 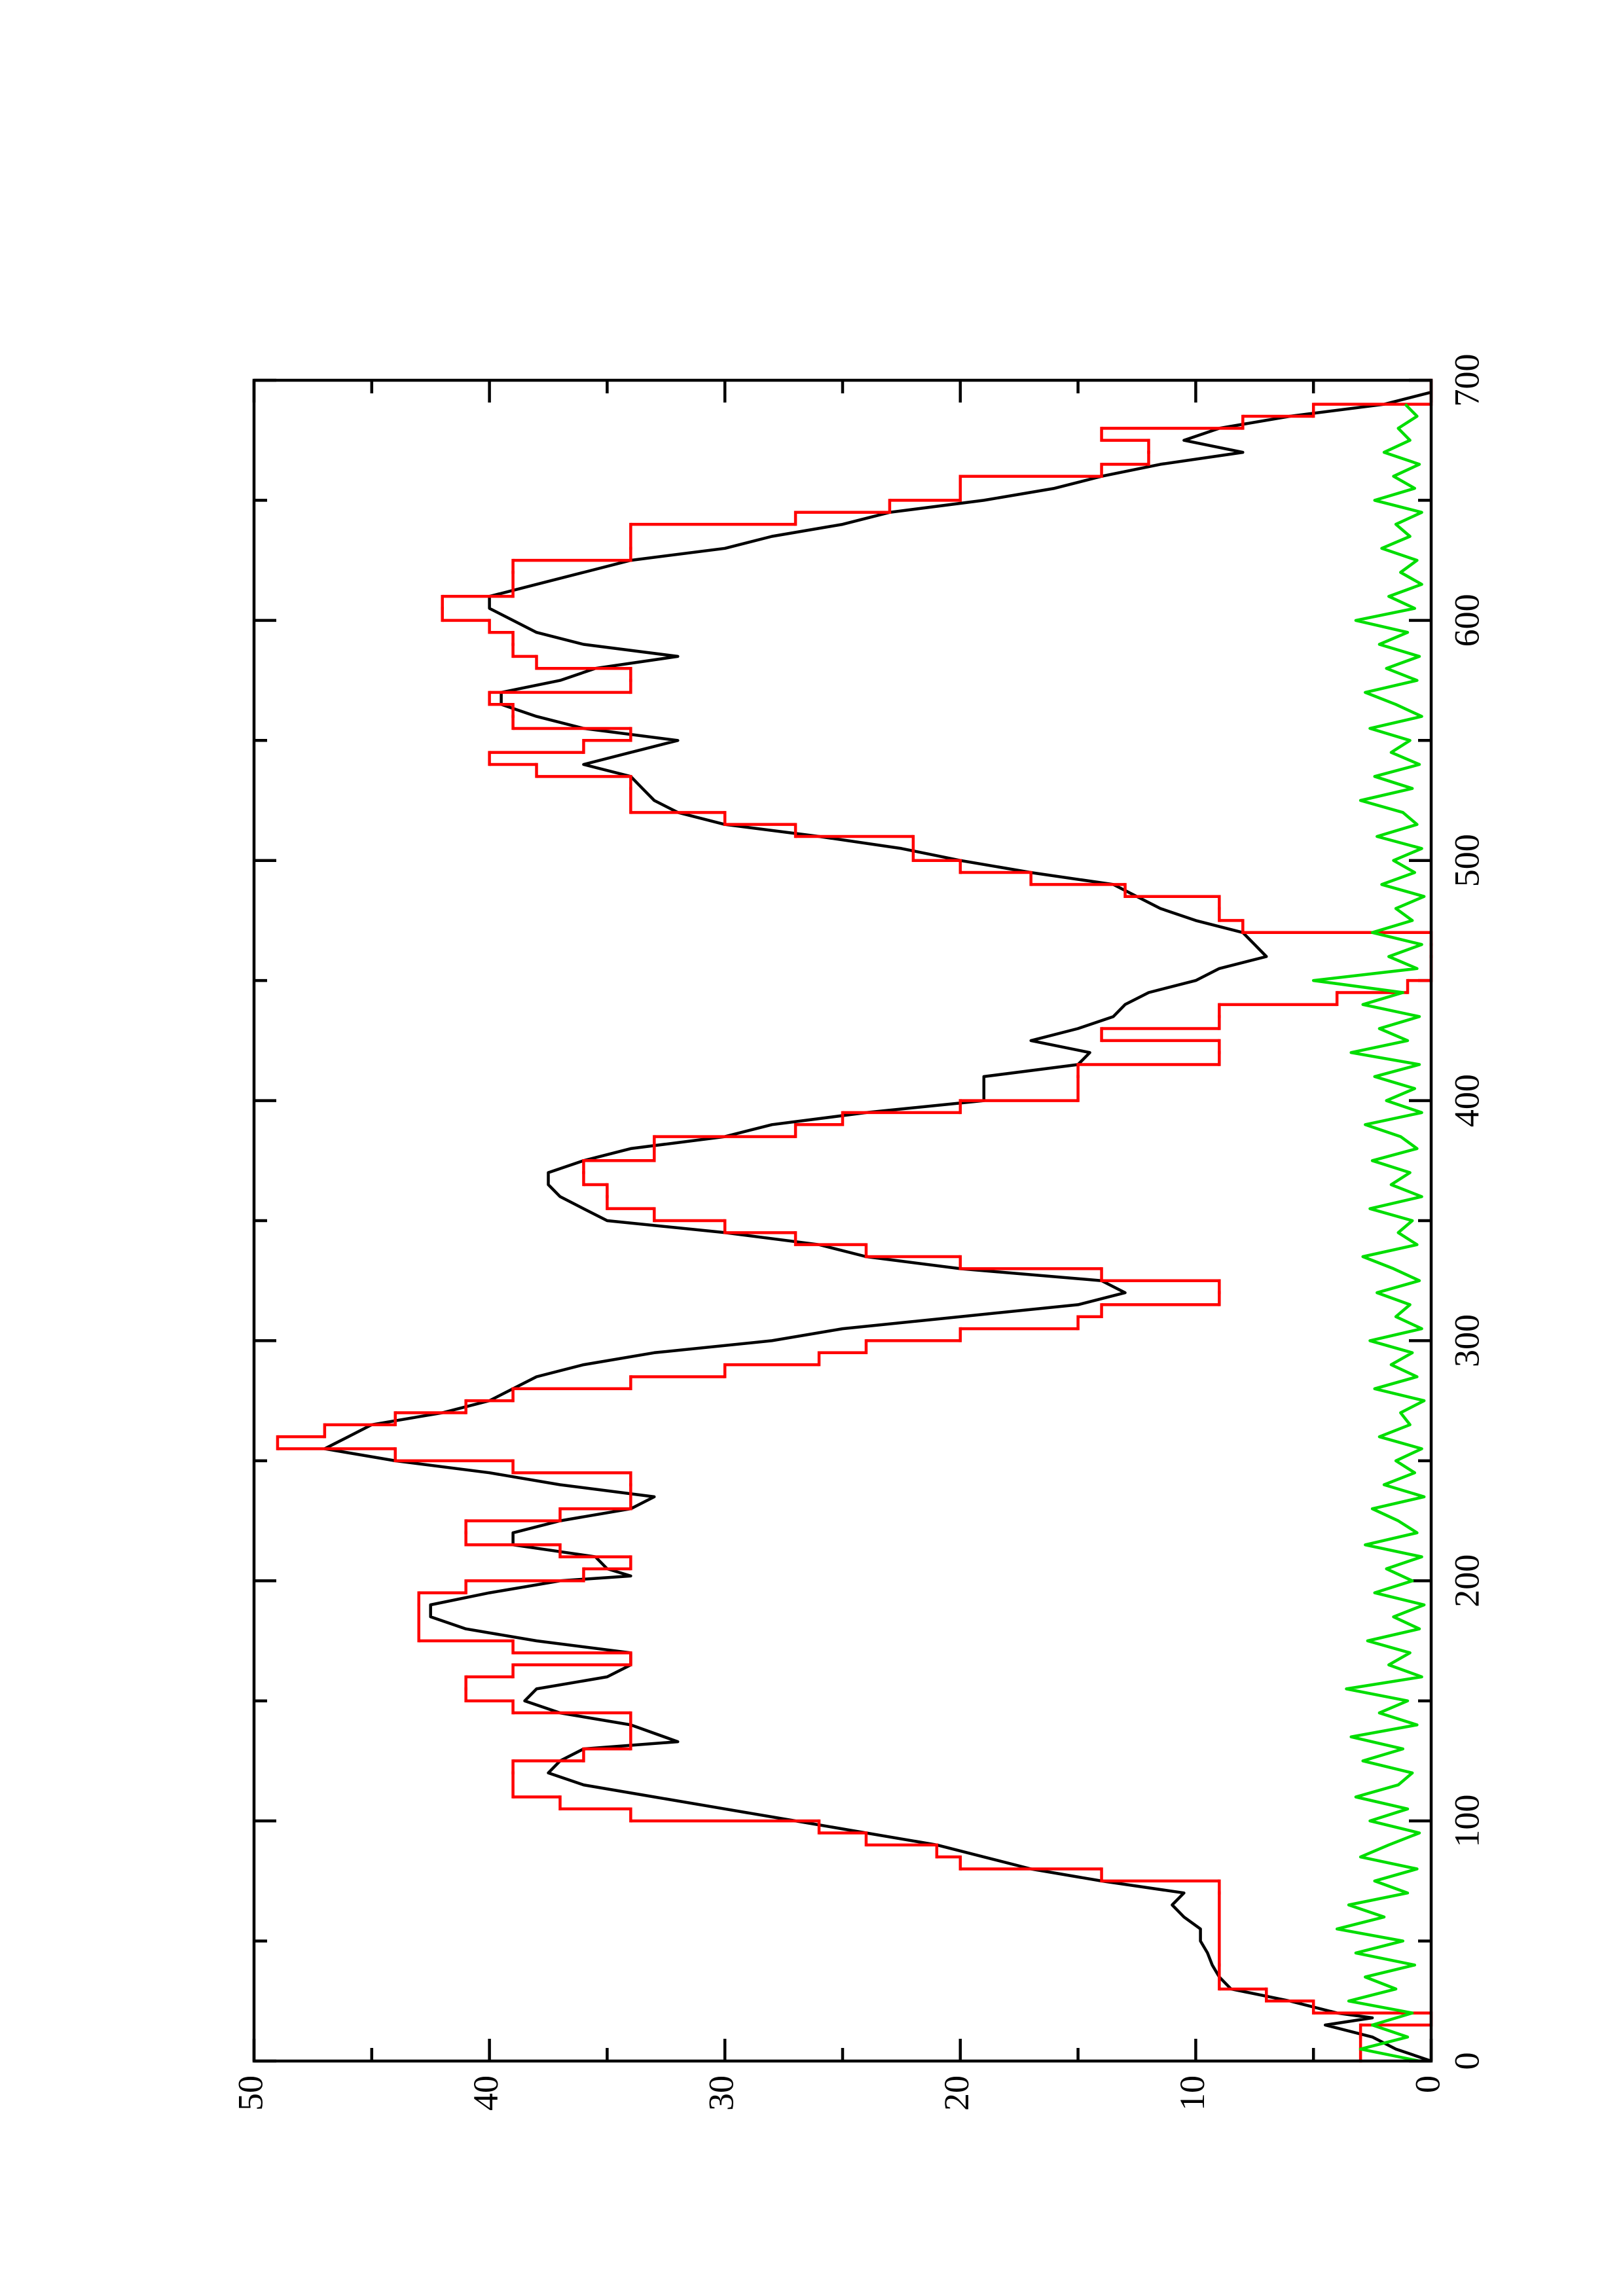 I want to click on y-tick-label: 50, so click(x=250, y=2093).